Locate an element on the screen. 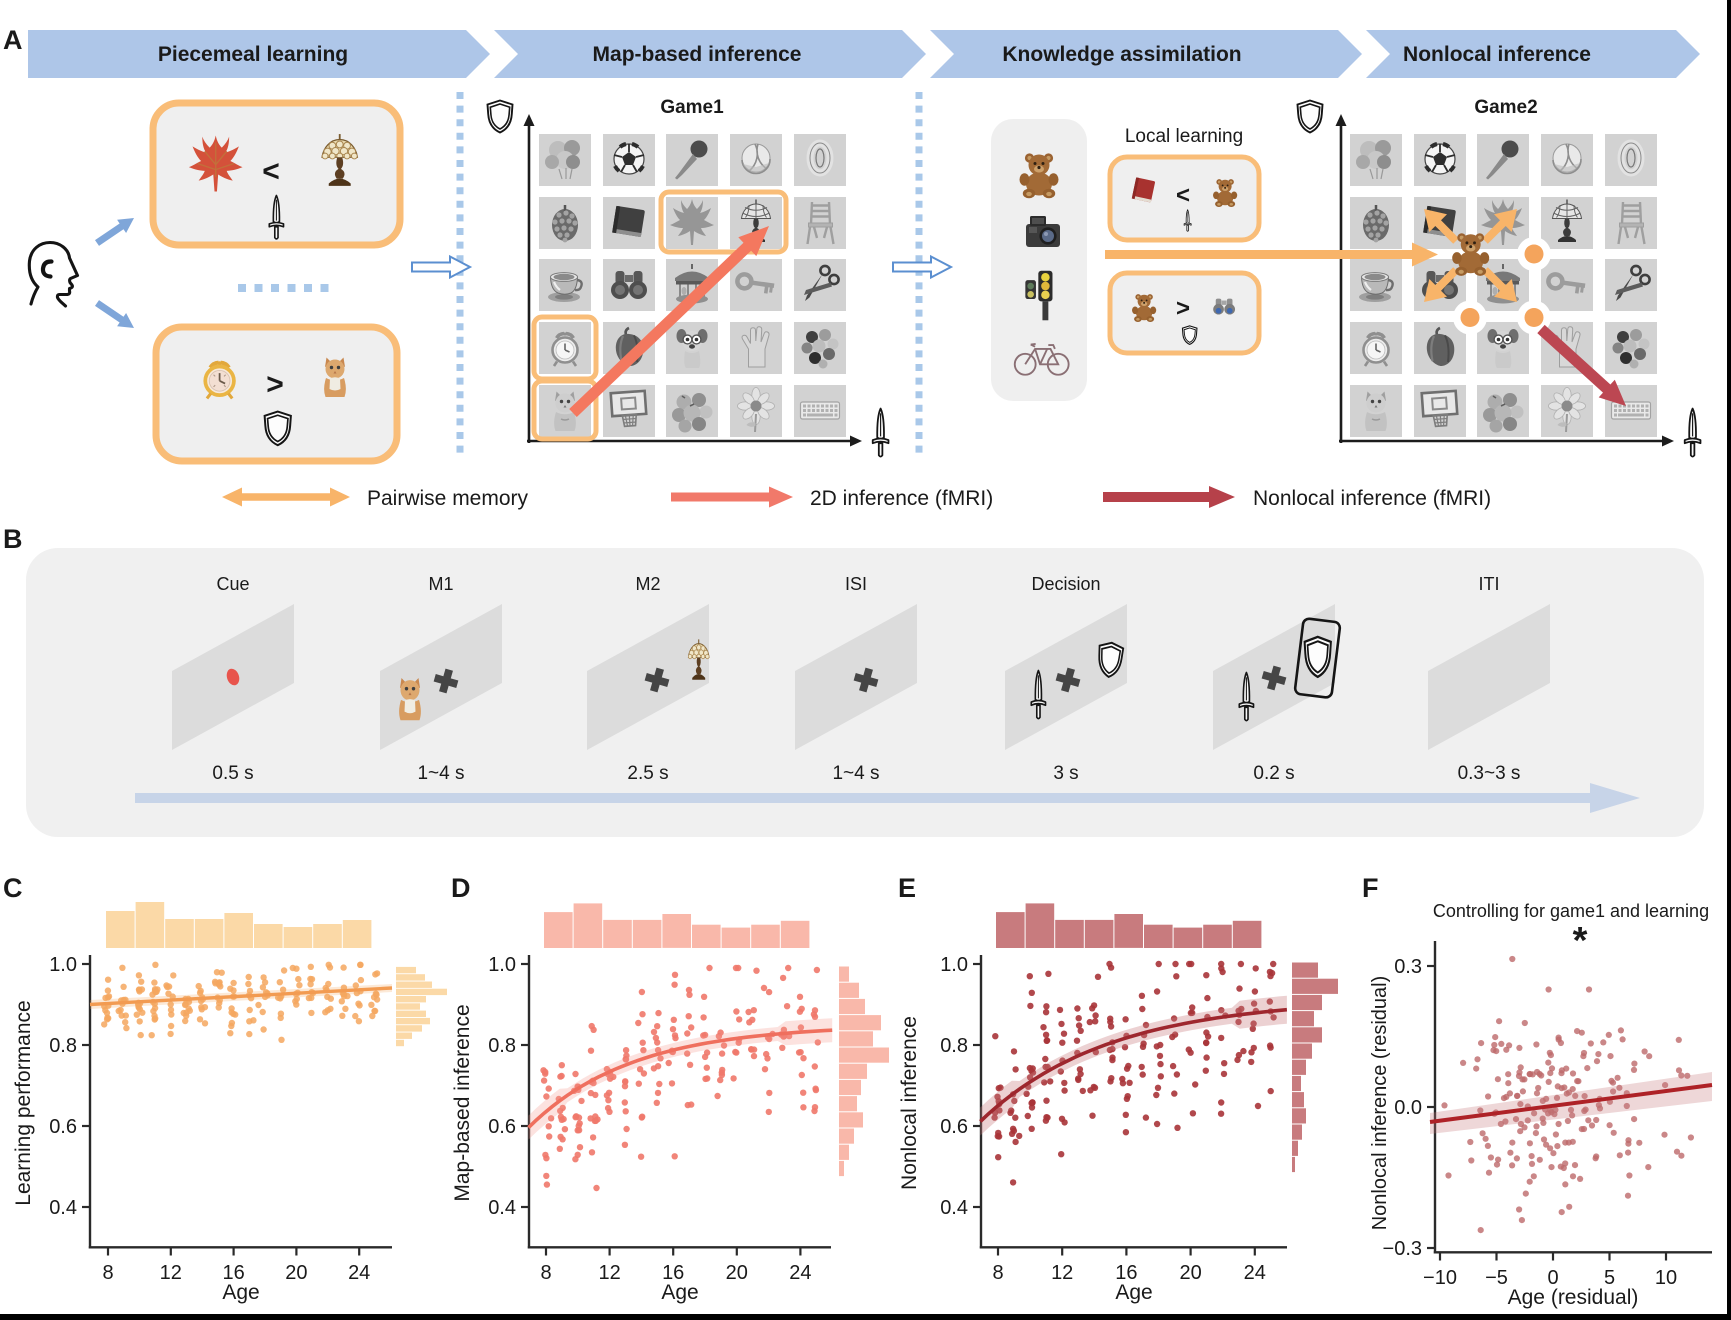 The height and width of the screenshot is (1320, 1731). svg-text: 0.5 s is located at coordinates (232, 773).